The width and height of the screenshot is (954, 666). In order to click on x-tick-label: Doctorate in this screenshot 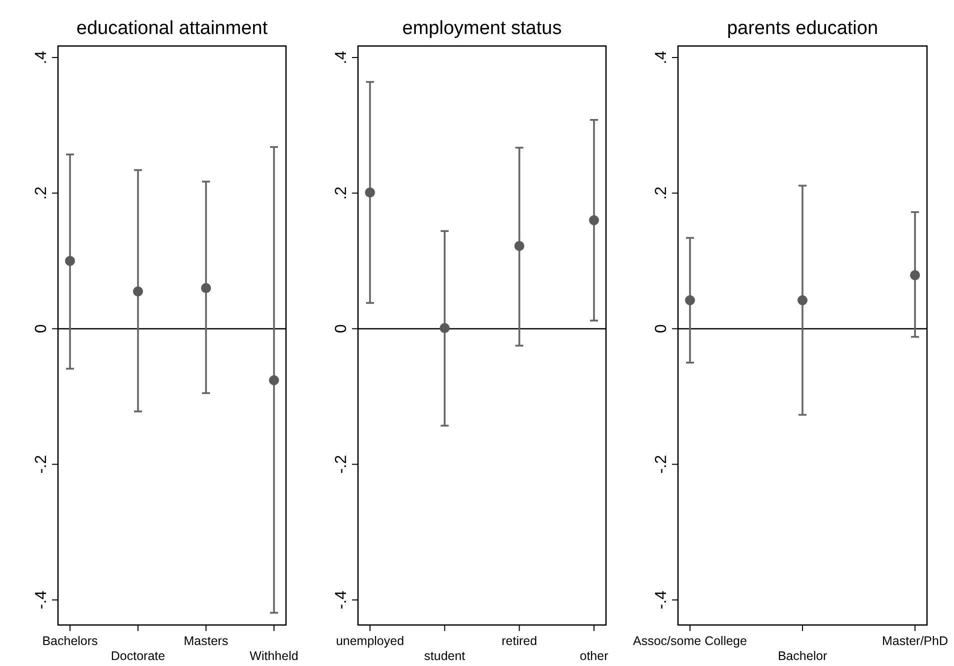, I will do `click(138, 656)`.